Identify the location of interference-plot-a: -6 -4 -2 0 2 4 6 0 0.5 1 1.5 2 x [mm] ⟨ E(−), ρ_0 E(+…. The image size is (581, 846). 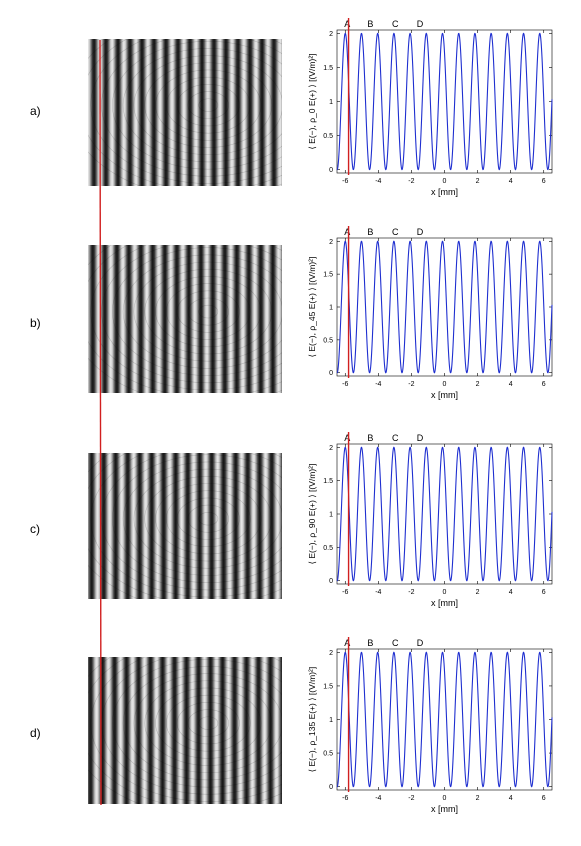
(430, 107).